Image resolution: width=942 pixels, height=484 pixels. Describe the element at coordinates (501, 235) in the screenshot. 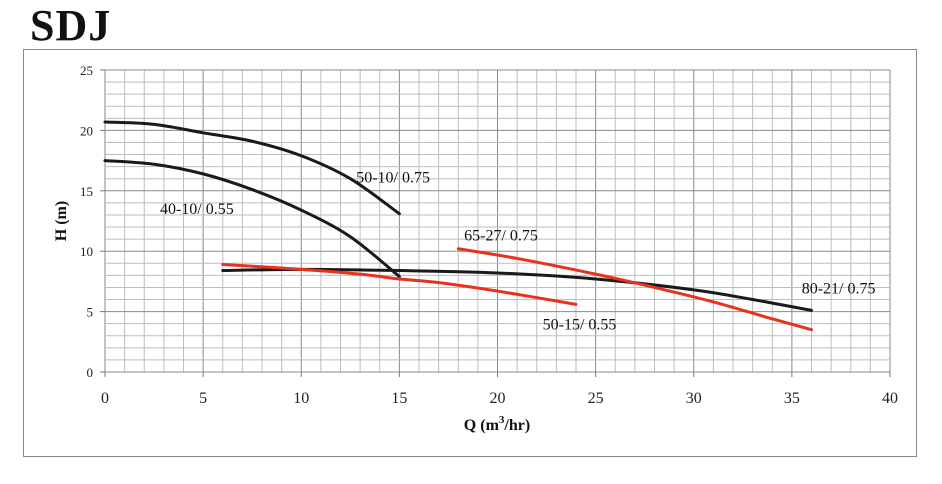

I see `series-label-3: 65-27/ 0.75` at that location.